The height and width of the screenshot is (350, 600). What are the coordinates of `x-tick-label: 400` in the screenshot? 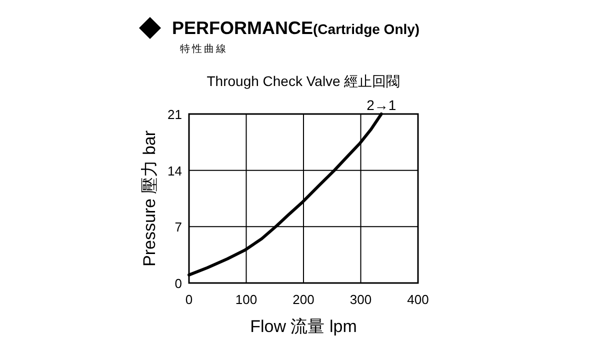 It's located at (418, 299).